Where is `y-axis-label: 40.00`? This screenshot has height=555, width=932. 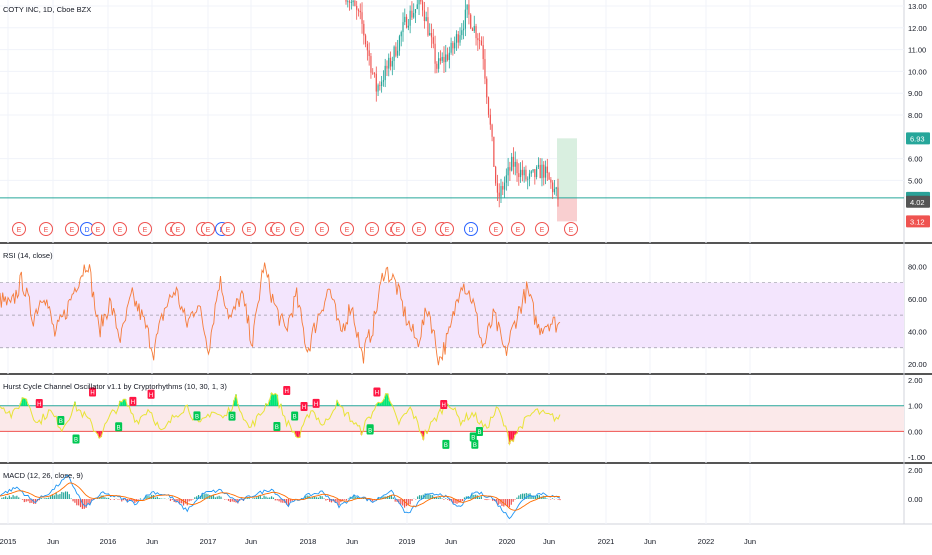
y-axis-label: 40.00 is located at coordinates (917, 331).